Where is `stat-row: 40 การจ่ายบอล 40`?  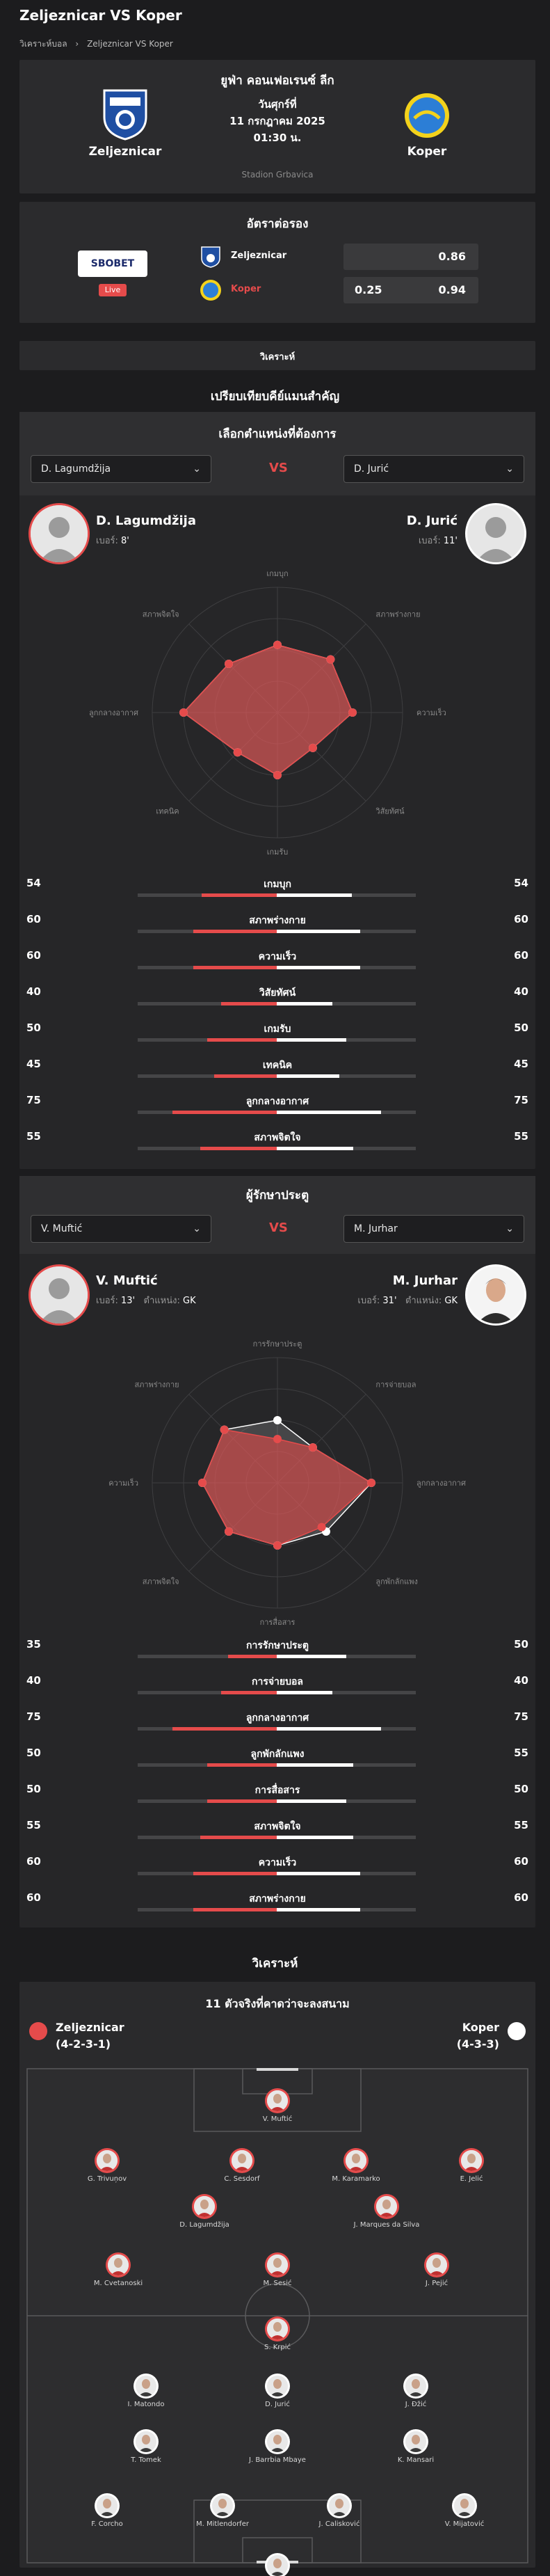
stat-row: 40 การจ่ายบอล 40 is located at coordinates (277, 1688).